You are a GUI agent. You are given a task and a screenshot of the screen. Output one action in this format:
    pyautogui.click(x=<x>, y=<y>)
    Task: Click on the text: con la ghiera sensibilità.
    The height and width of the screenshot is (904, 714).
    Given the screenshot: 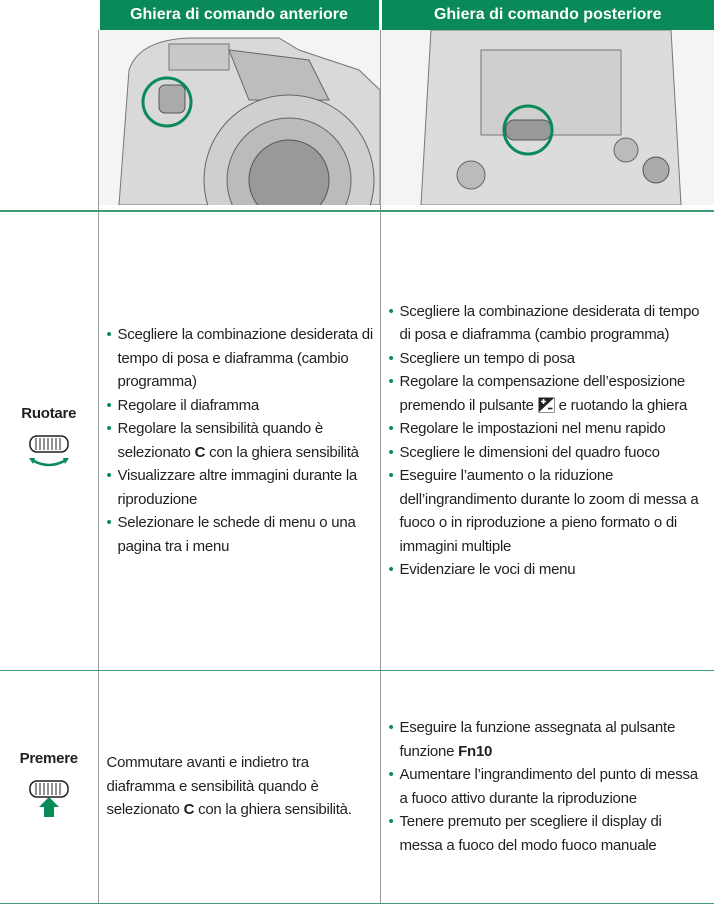 What is the action you would take?
    pyautogui.click(x=273, y=810)
    